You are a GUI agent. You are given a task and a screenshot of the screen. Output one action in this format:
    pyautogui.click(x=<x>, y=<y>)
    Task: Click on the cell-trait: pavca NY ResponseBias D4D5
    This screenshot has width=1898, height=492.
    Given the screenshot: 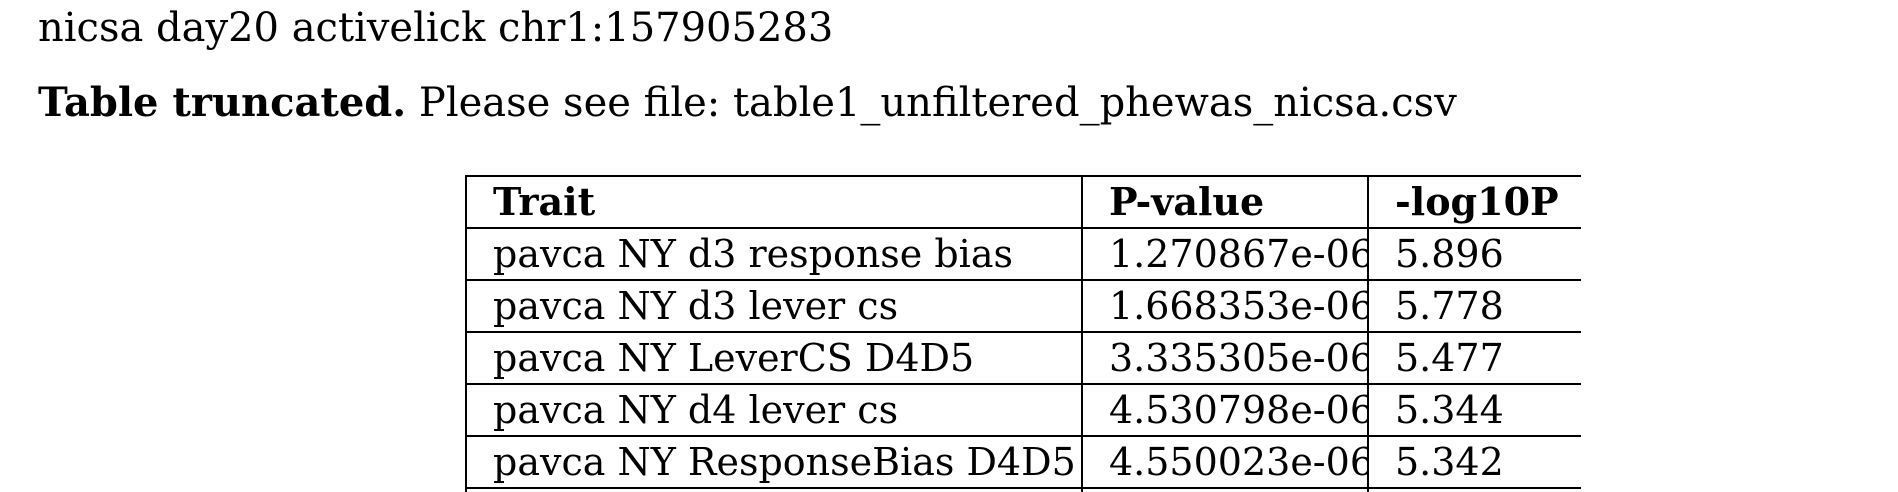 What is the action you would take?
    pyautogui.click(x=774, y=461)
    